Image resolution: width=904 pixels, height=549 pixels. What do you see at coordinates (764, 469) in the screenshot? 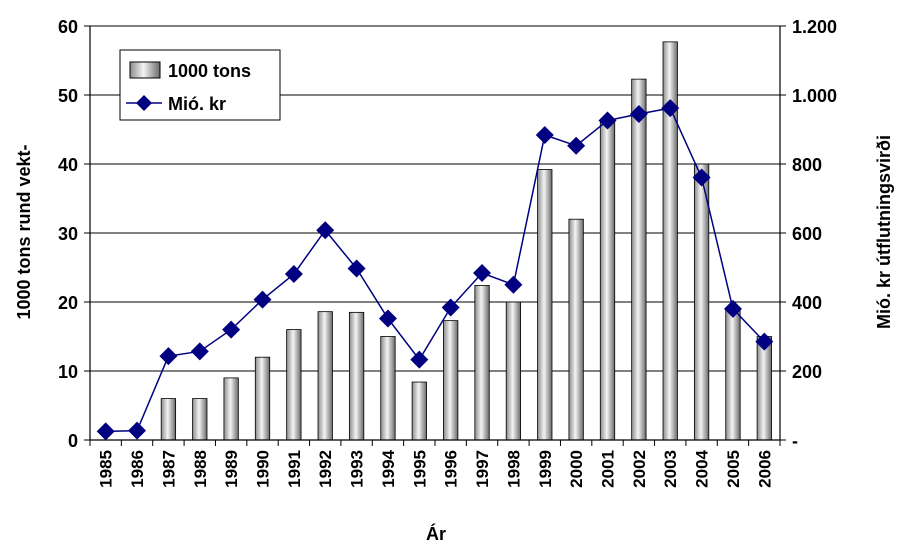
I see `x-tick-label: 2006` at bounding box center [764, 469].